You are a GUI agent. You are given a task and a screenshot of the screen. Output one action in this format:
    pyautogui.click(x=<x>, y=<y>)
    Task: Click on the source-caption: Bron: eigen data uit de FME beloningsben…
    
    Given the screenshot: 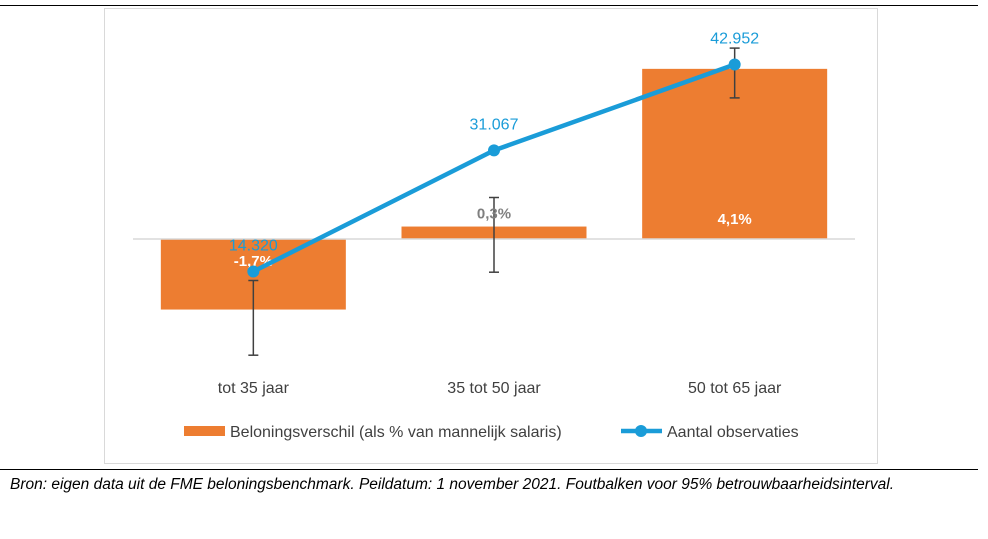 What is the action you would take?
    pyautogui.click(x=452, y=484)
    